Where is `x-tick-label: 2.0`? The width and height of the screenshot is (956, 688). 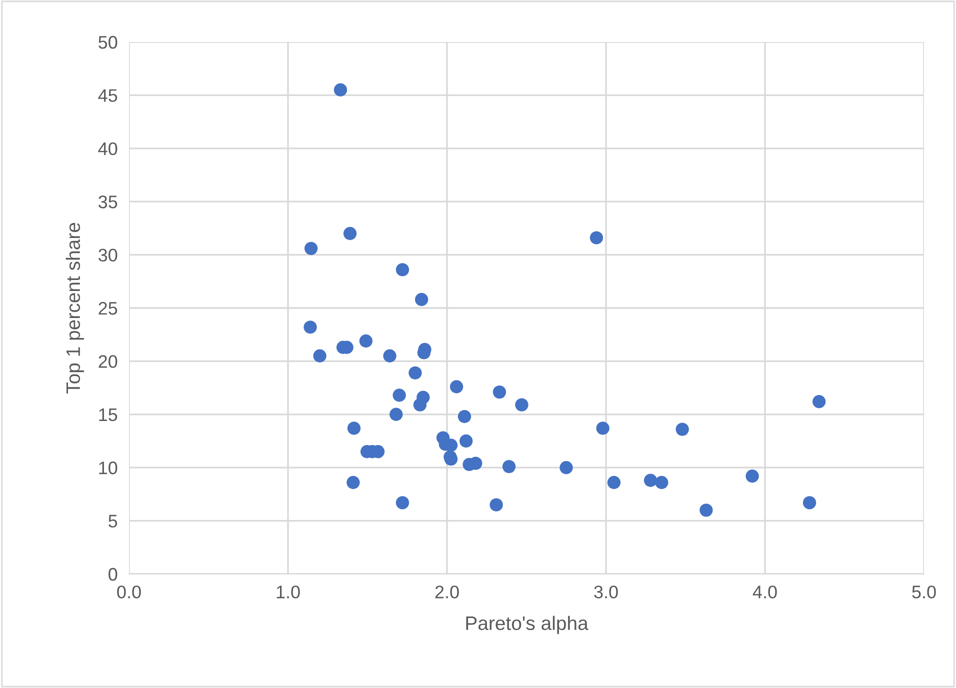 x-tick-label: 2.0 is located at coordinates (447, 592).